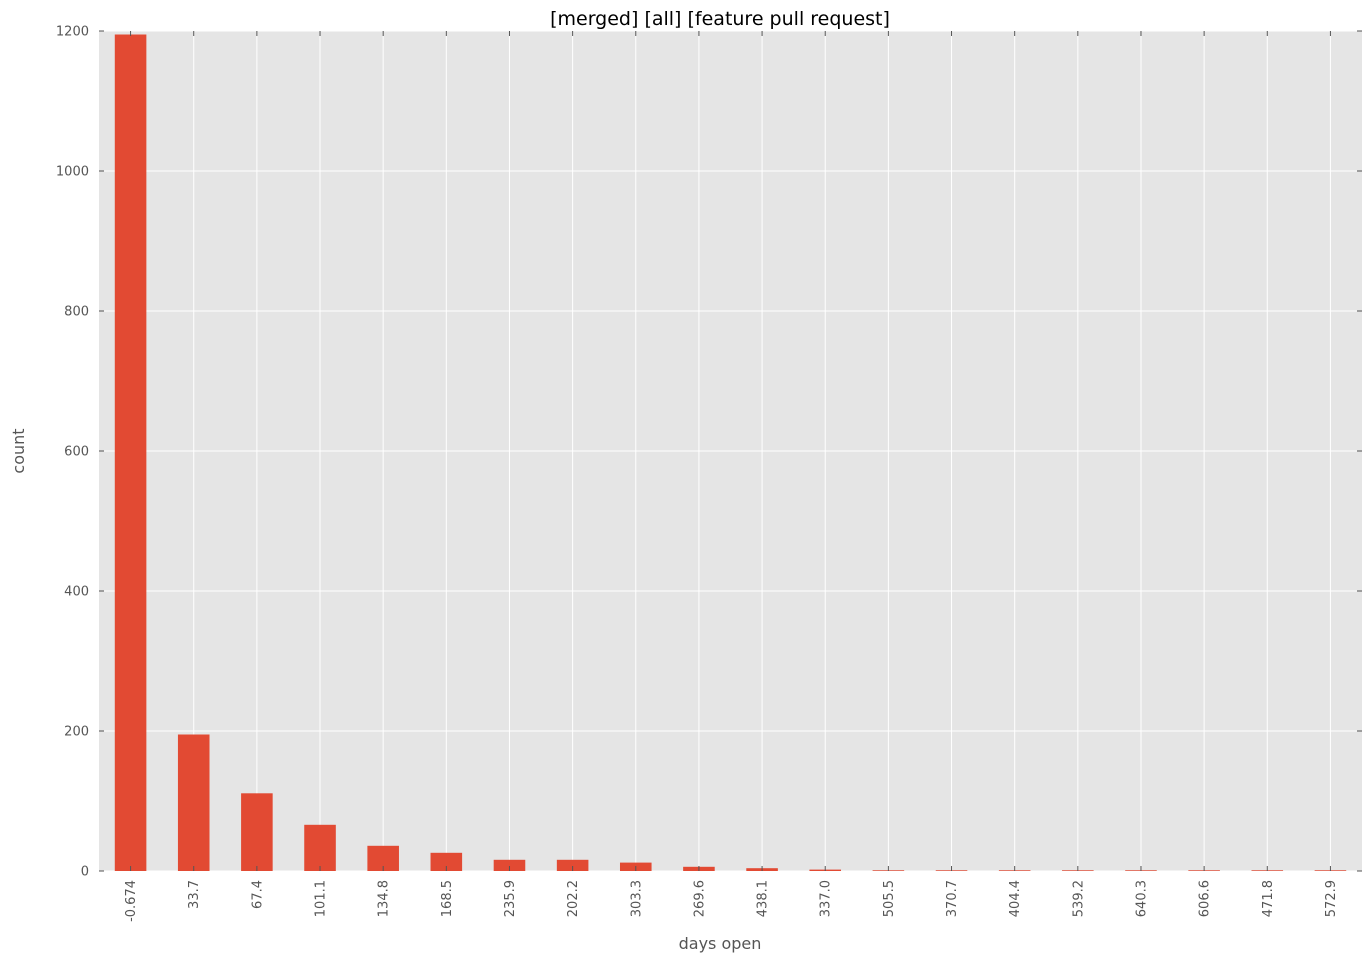  Describe the element at coordinates (510, 898) in the screenshot. I see `x-tick-label: 235.9` at that location.